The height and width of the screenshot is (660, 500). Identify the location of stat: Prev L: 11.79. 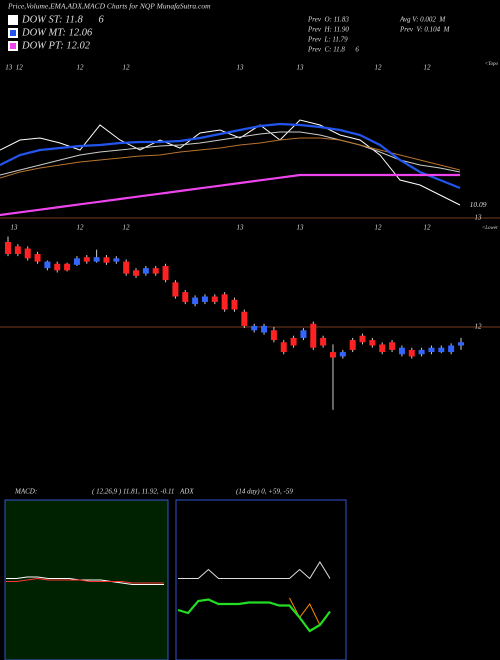
(327, 40).